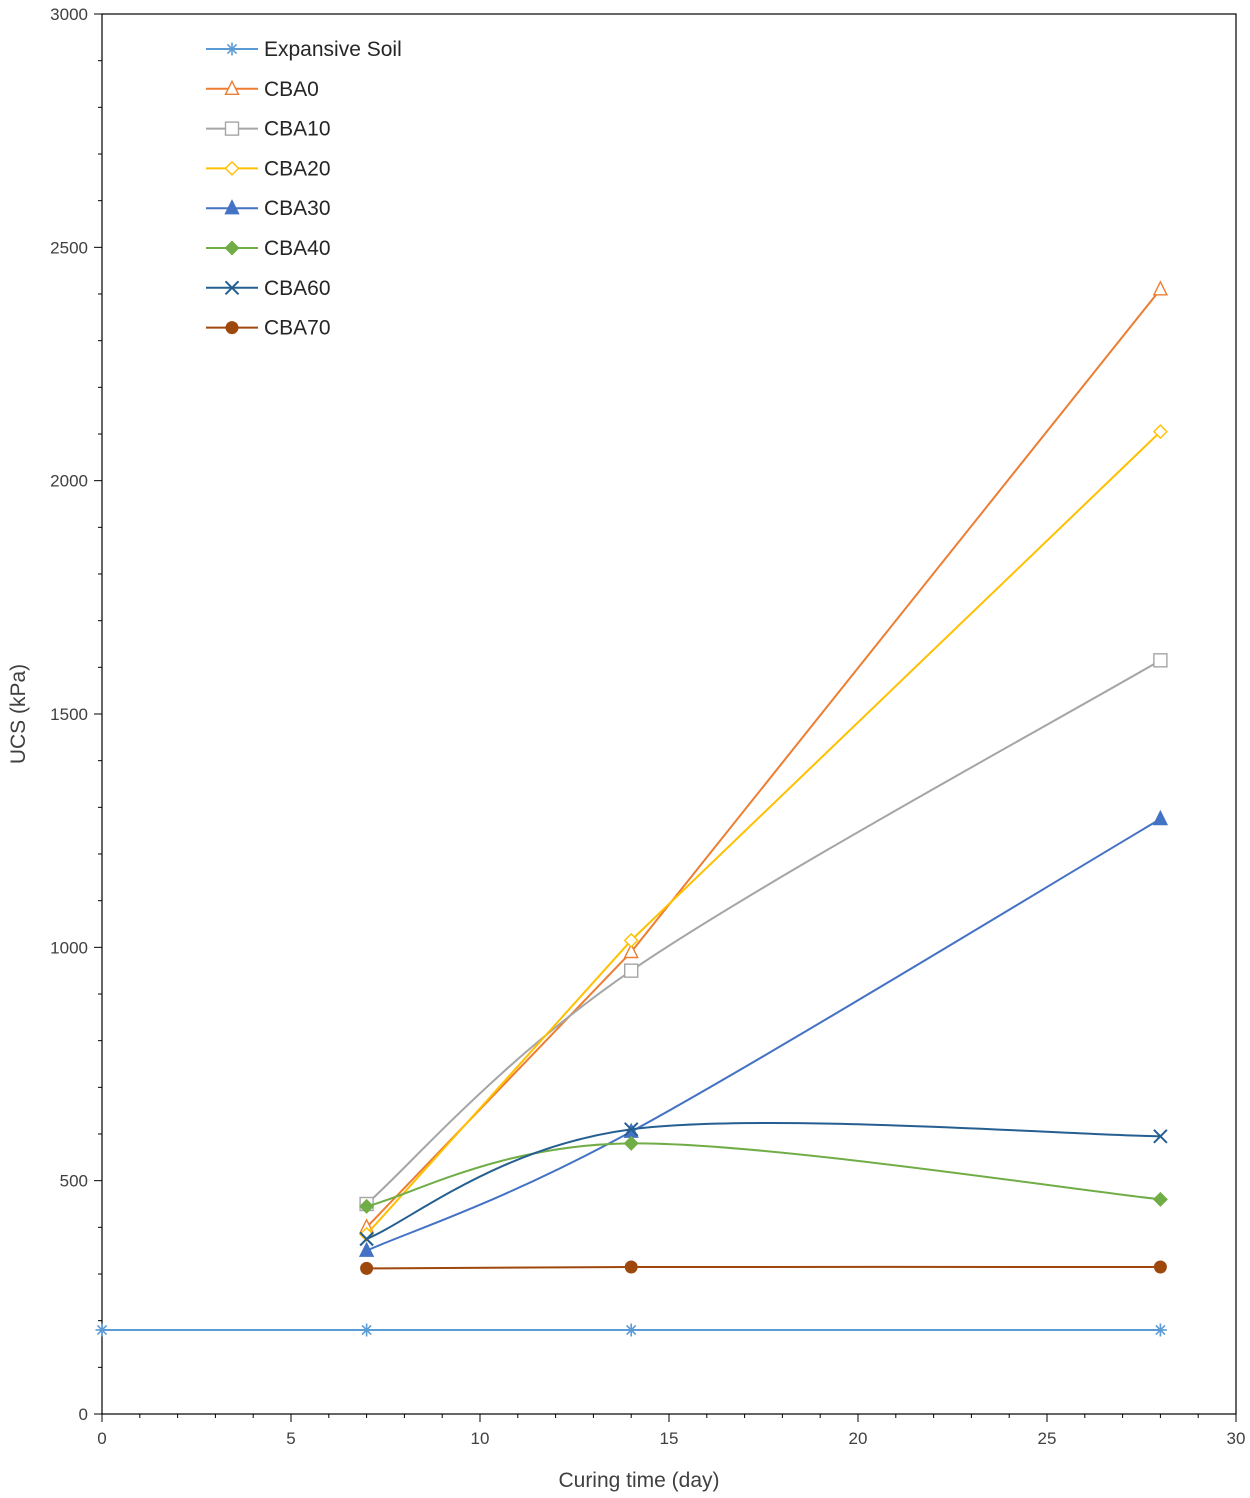  What do you see at coordinates (69, 481) in the screenshot?
I see `y-tick-label: 2000` at bounding box center [69, 481].